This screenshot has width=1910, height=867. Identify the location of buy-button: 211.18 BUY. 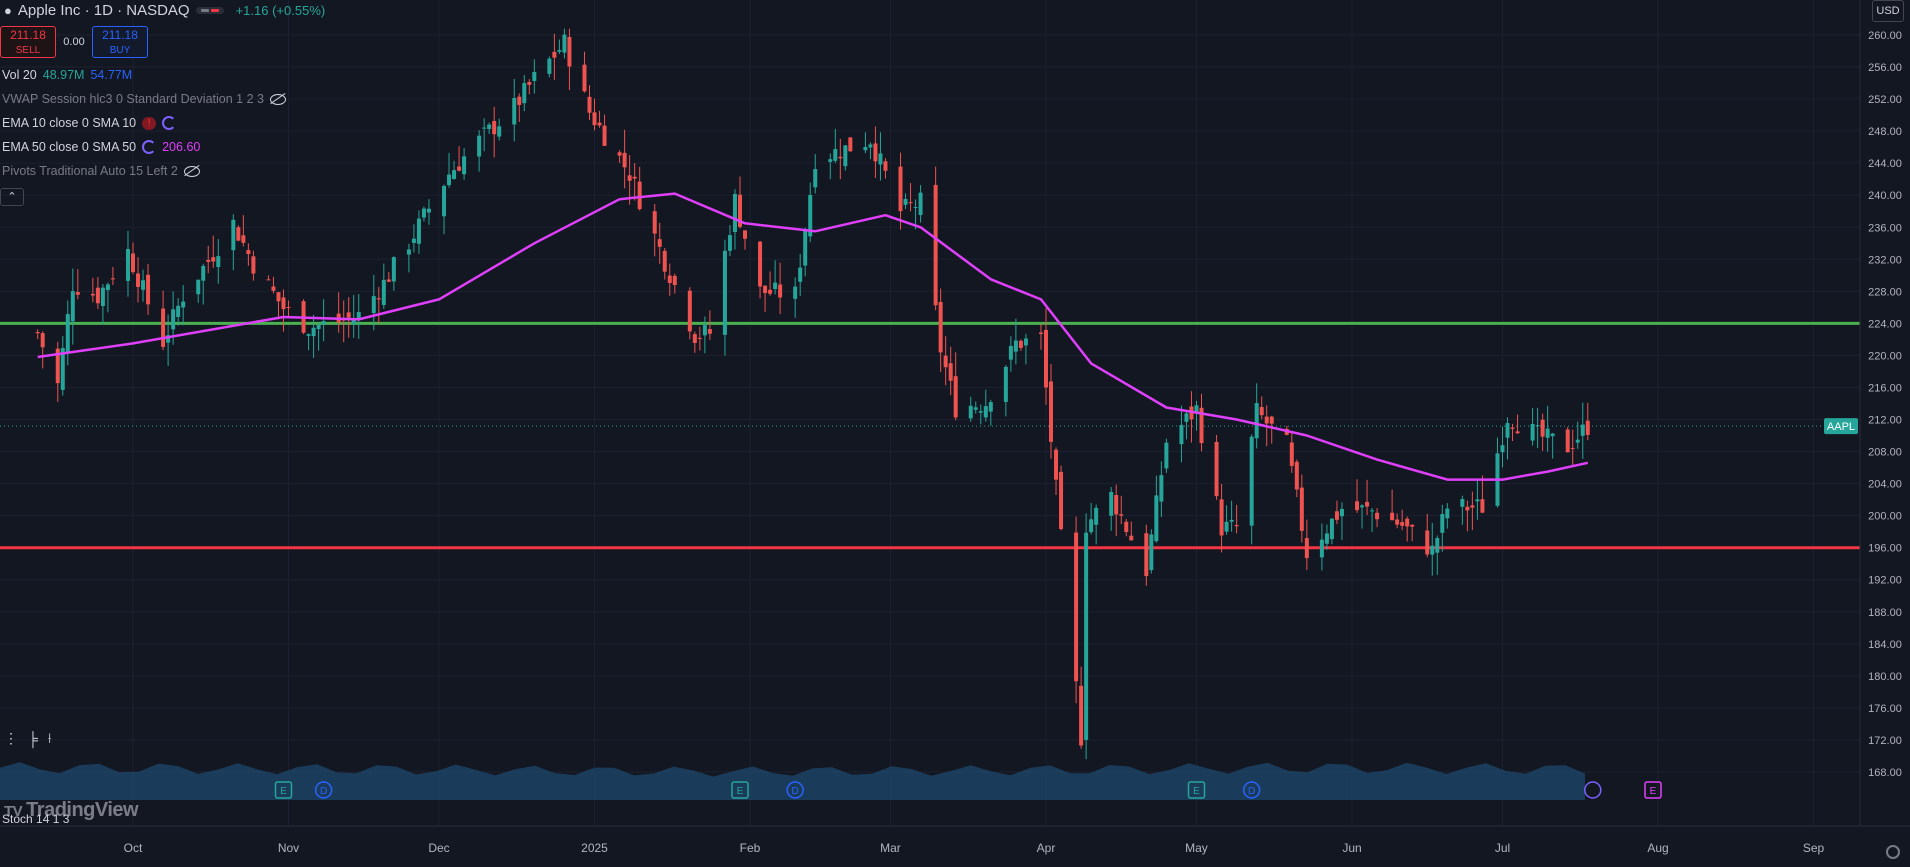
(120, 42).